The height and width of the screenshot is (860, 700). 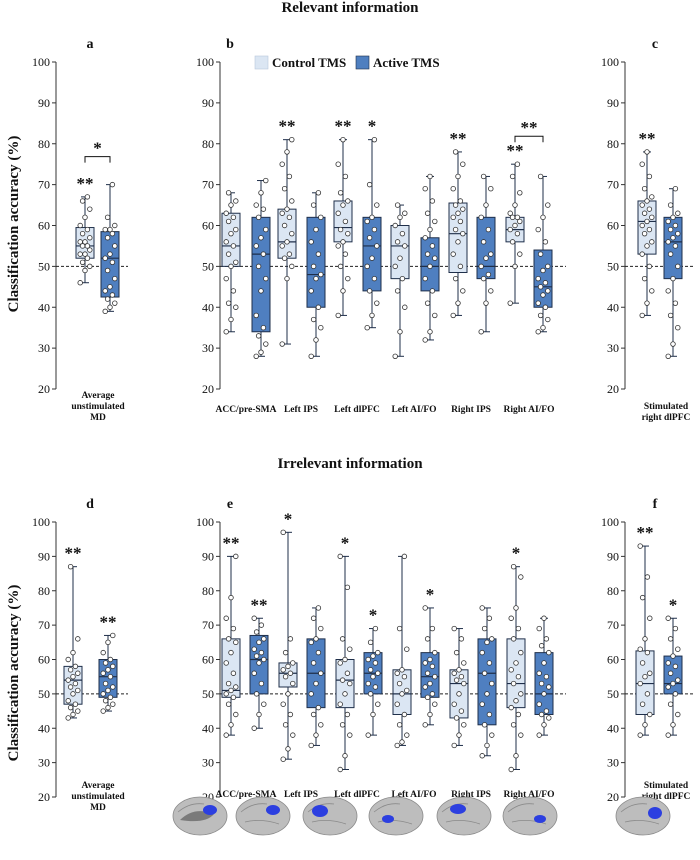 I want to click on legend-label-active: Active TMS, so click(x=406, y=62).